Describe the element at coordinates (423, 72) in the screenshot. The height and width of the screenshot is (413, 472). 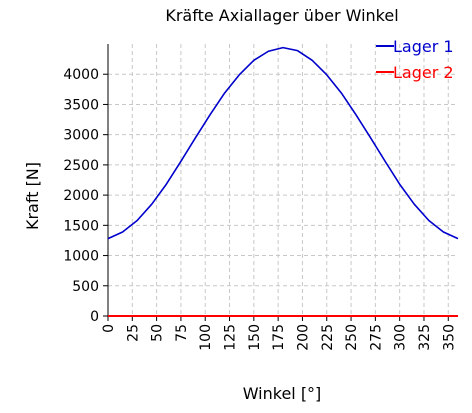
I see `legend-label-2: Lager 2` at that location.